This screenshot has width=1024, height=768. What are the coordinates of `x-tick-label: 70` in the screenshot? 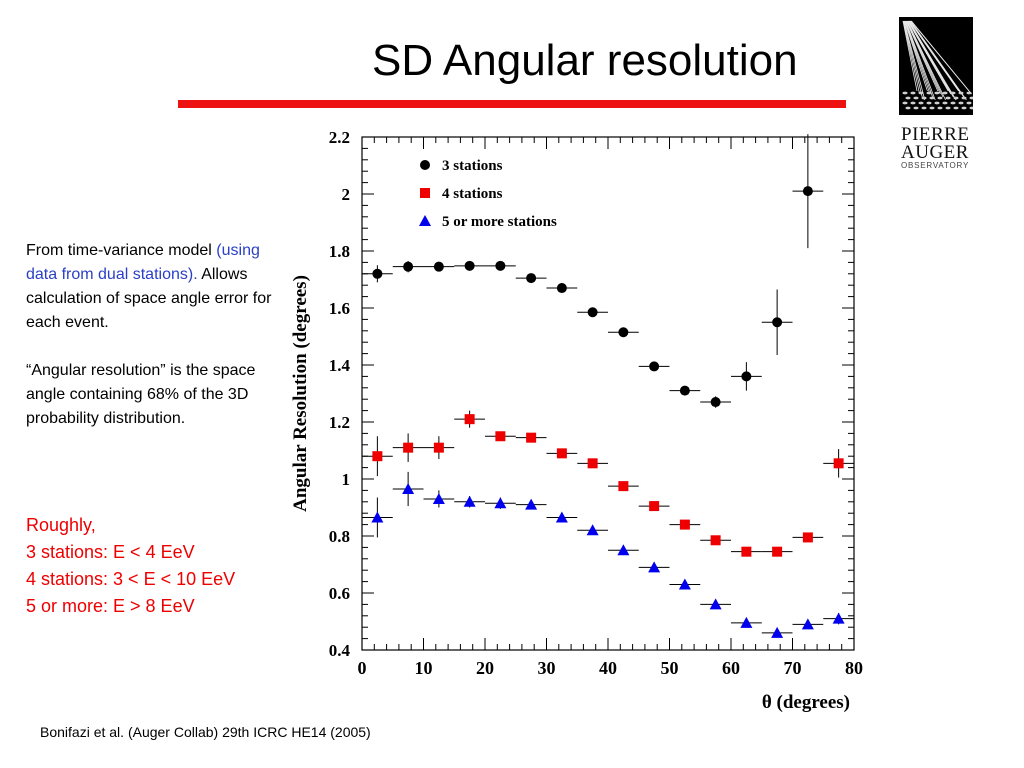 It's located at (793, 668).